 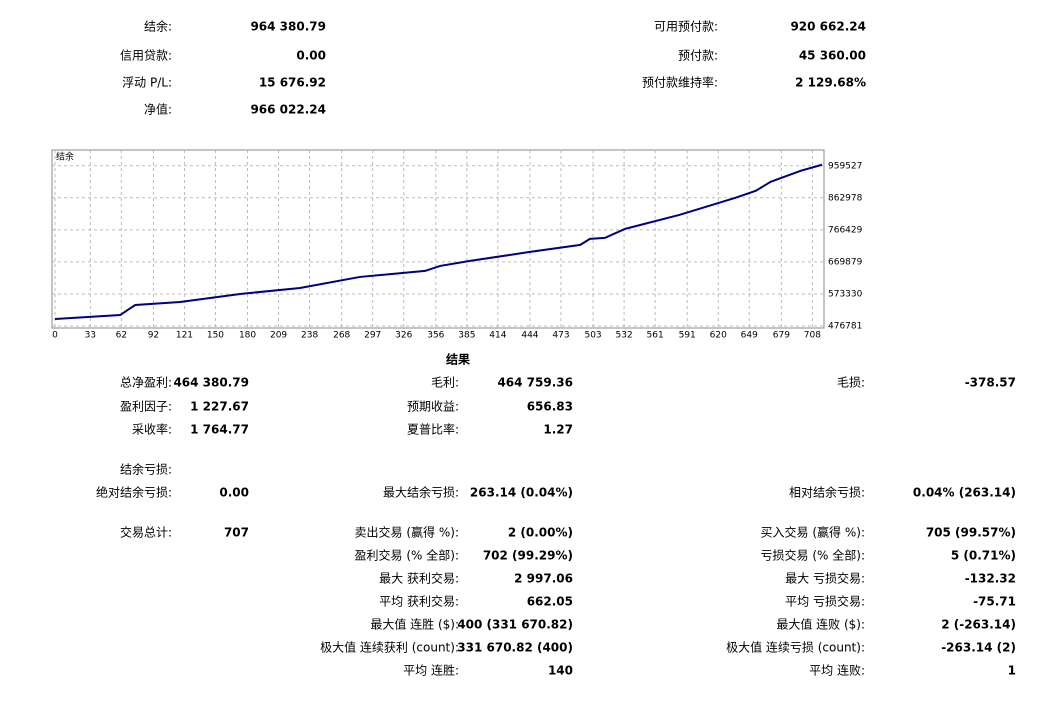 What do you see at coordinates (65, 157) in the screenshot?
I see `chart-title: 结余` at bounding box center [65, 157].